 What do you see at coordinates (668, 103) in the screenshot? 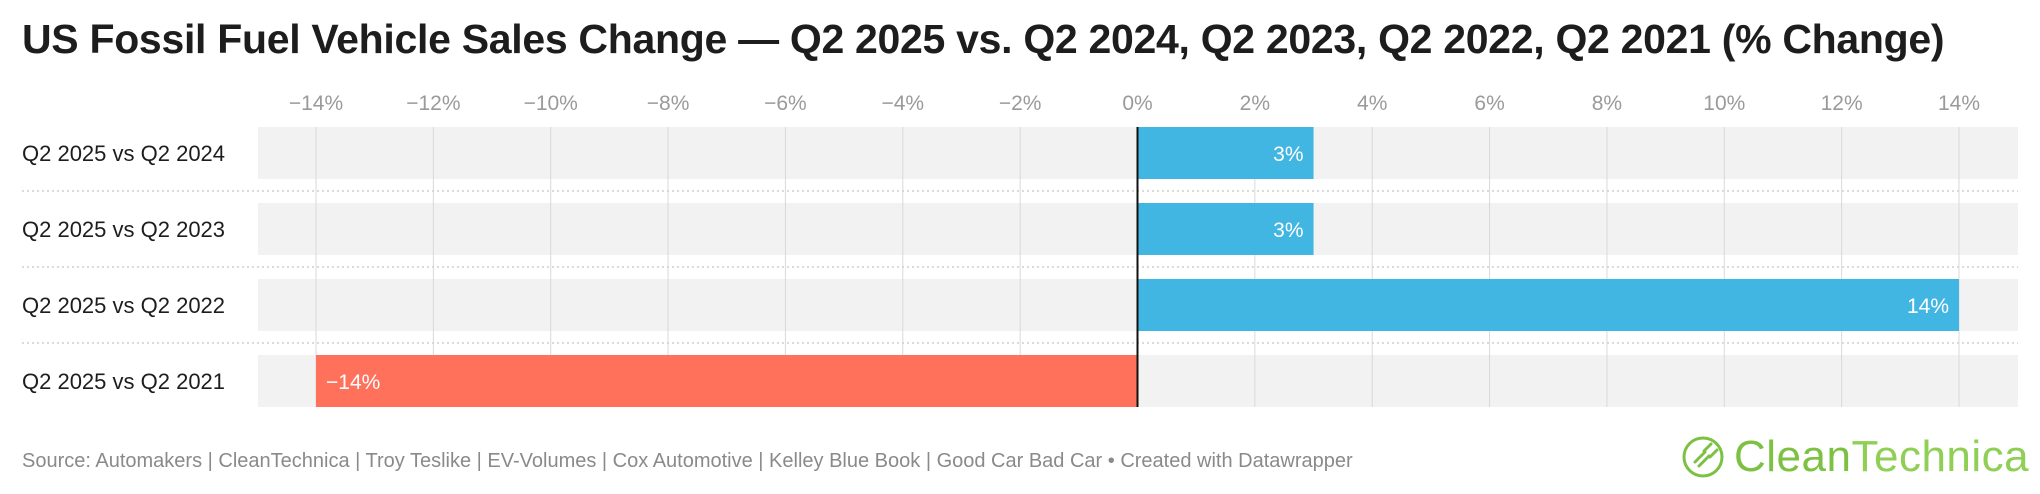
I see `tick-label: −8%` at bounding box center [668, 103].